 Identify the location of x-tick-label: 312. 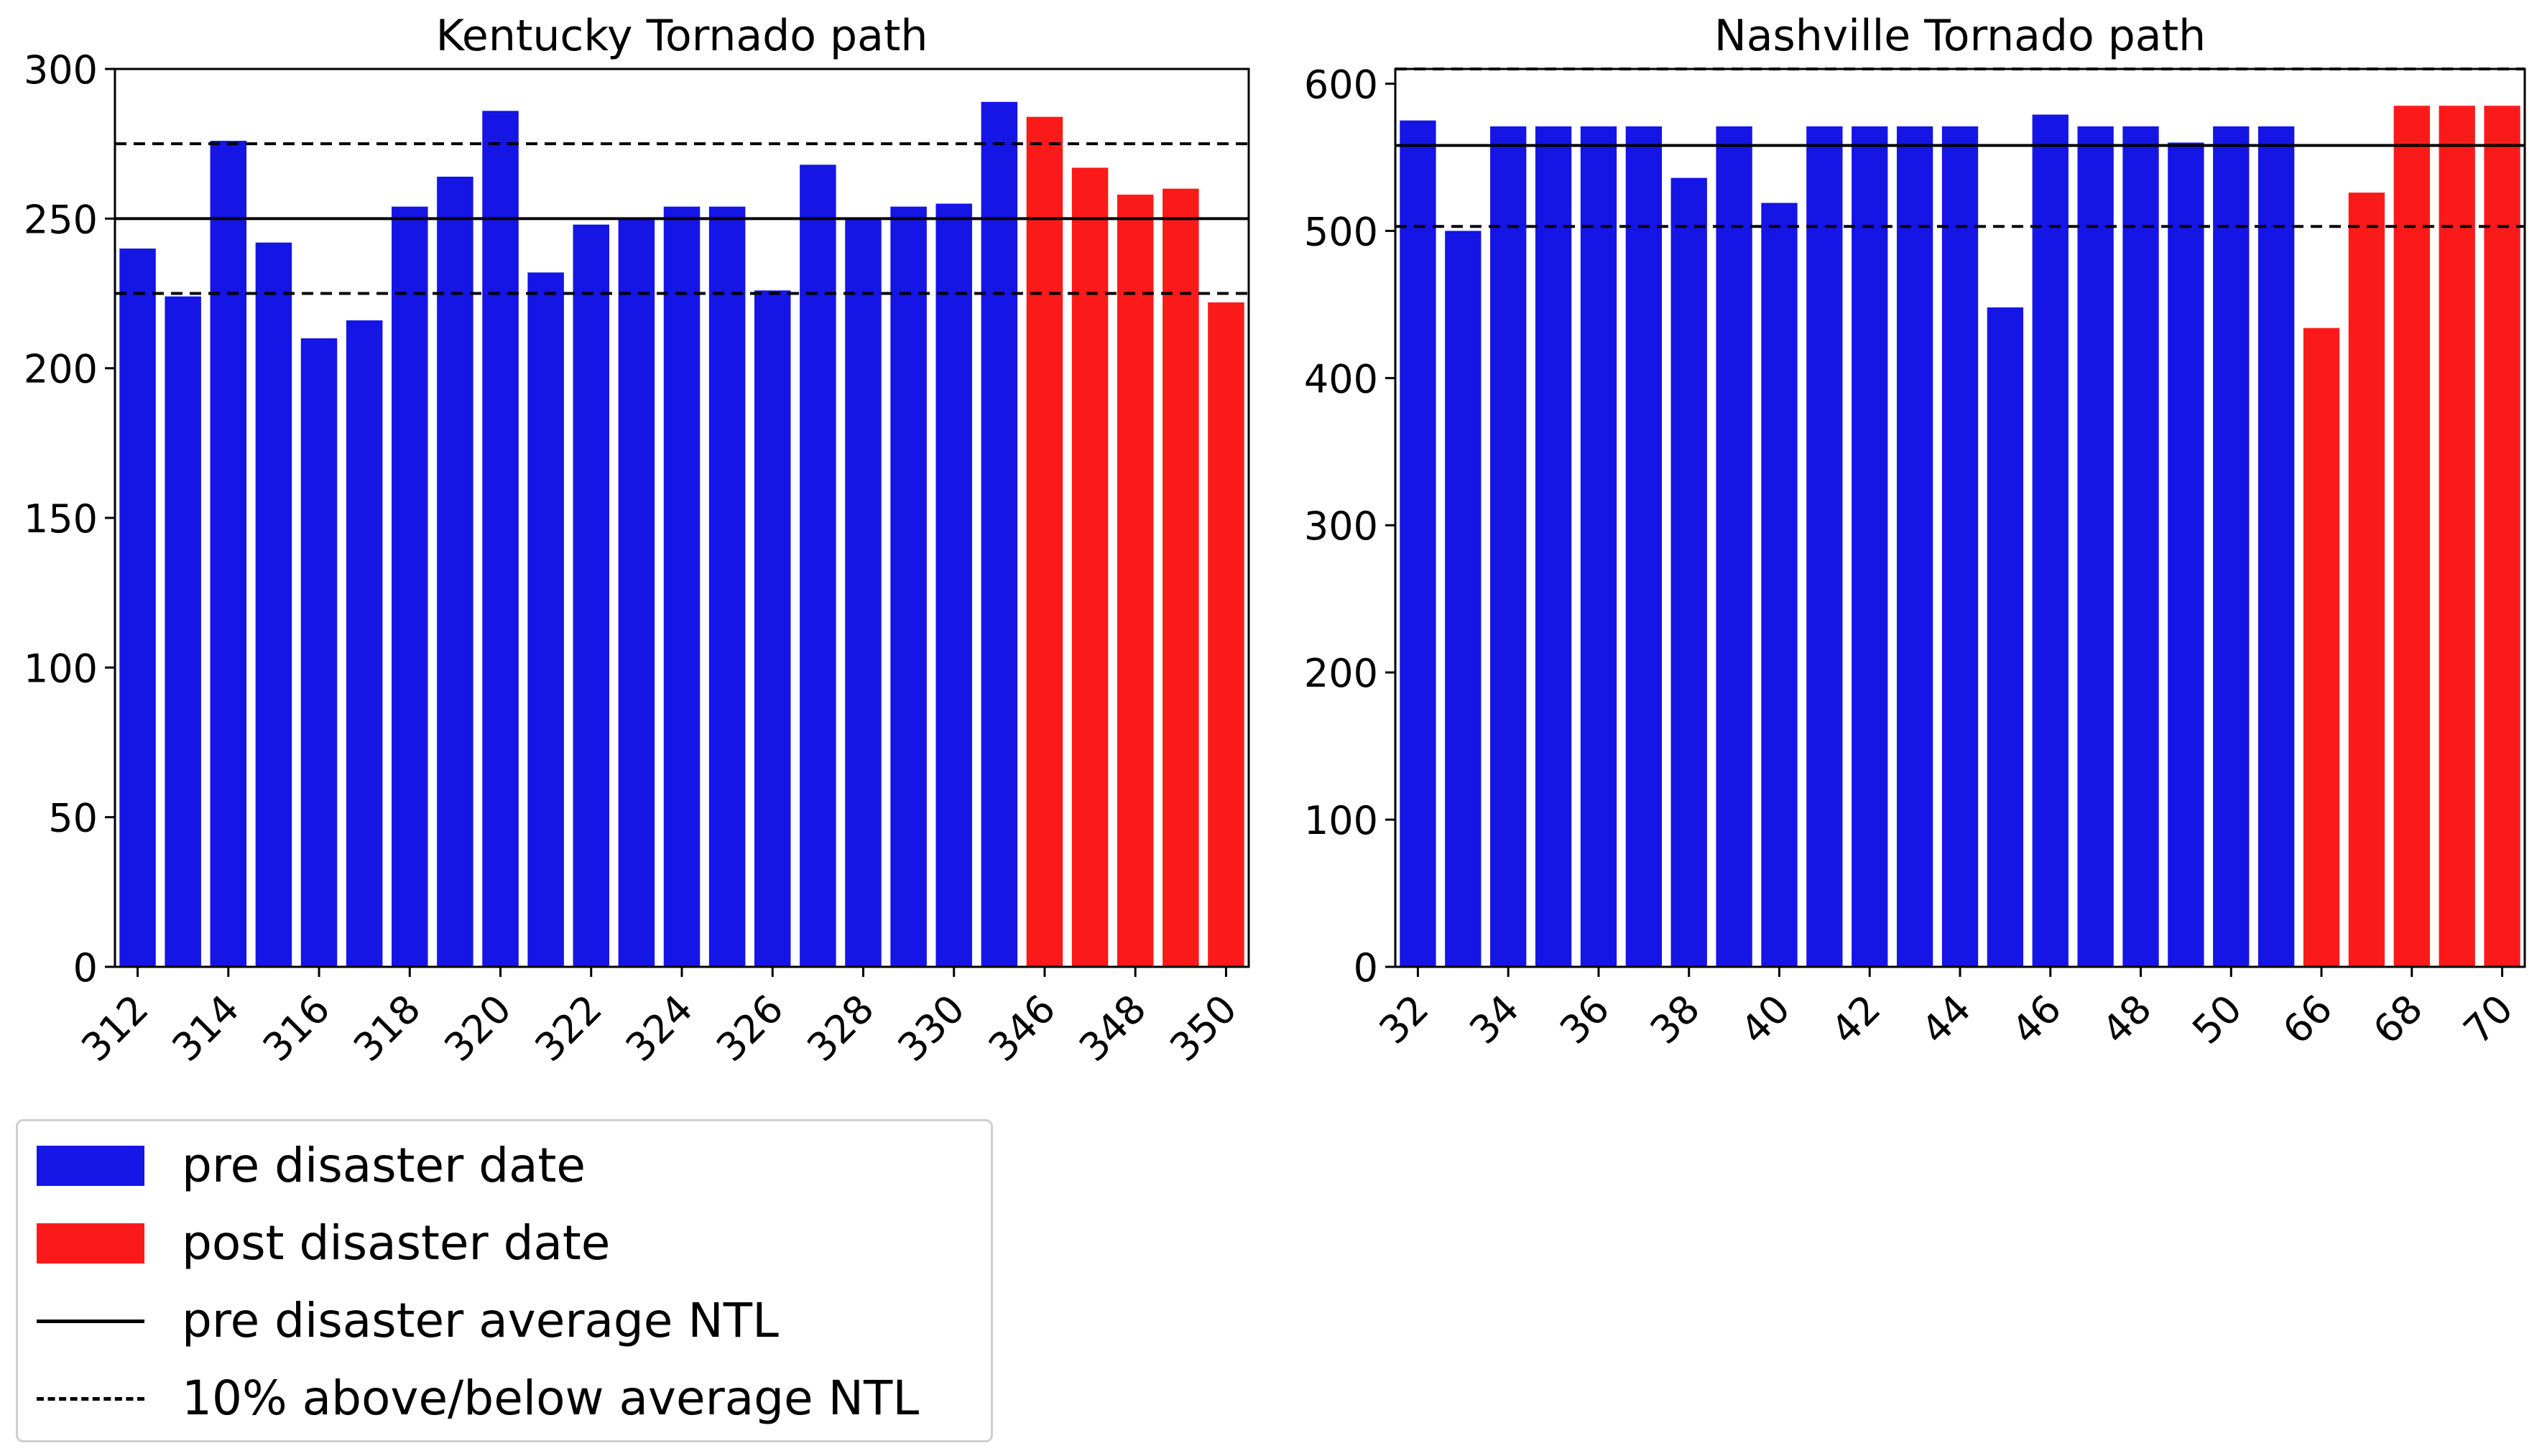
(115, 1028).